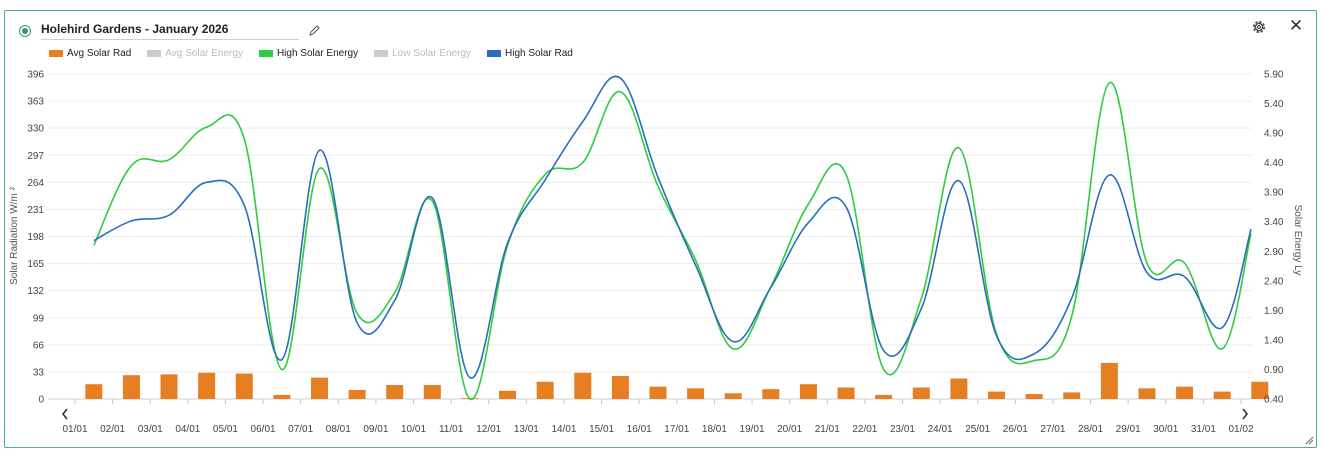 This screenshot has height=460, width=1323. Describe the element at coordinates (1259, 27) in the screenshot. I see `gear-icon` at that location.